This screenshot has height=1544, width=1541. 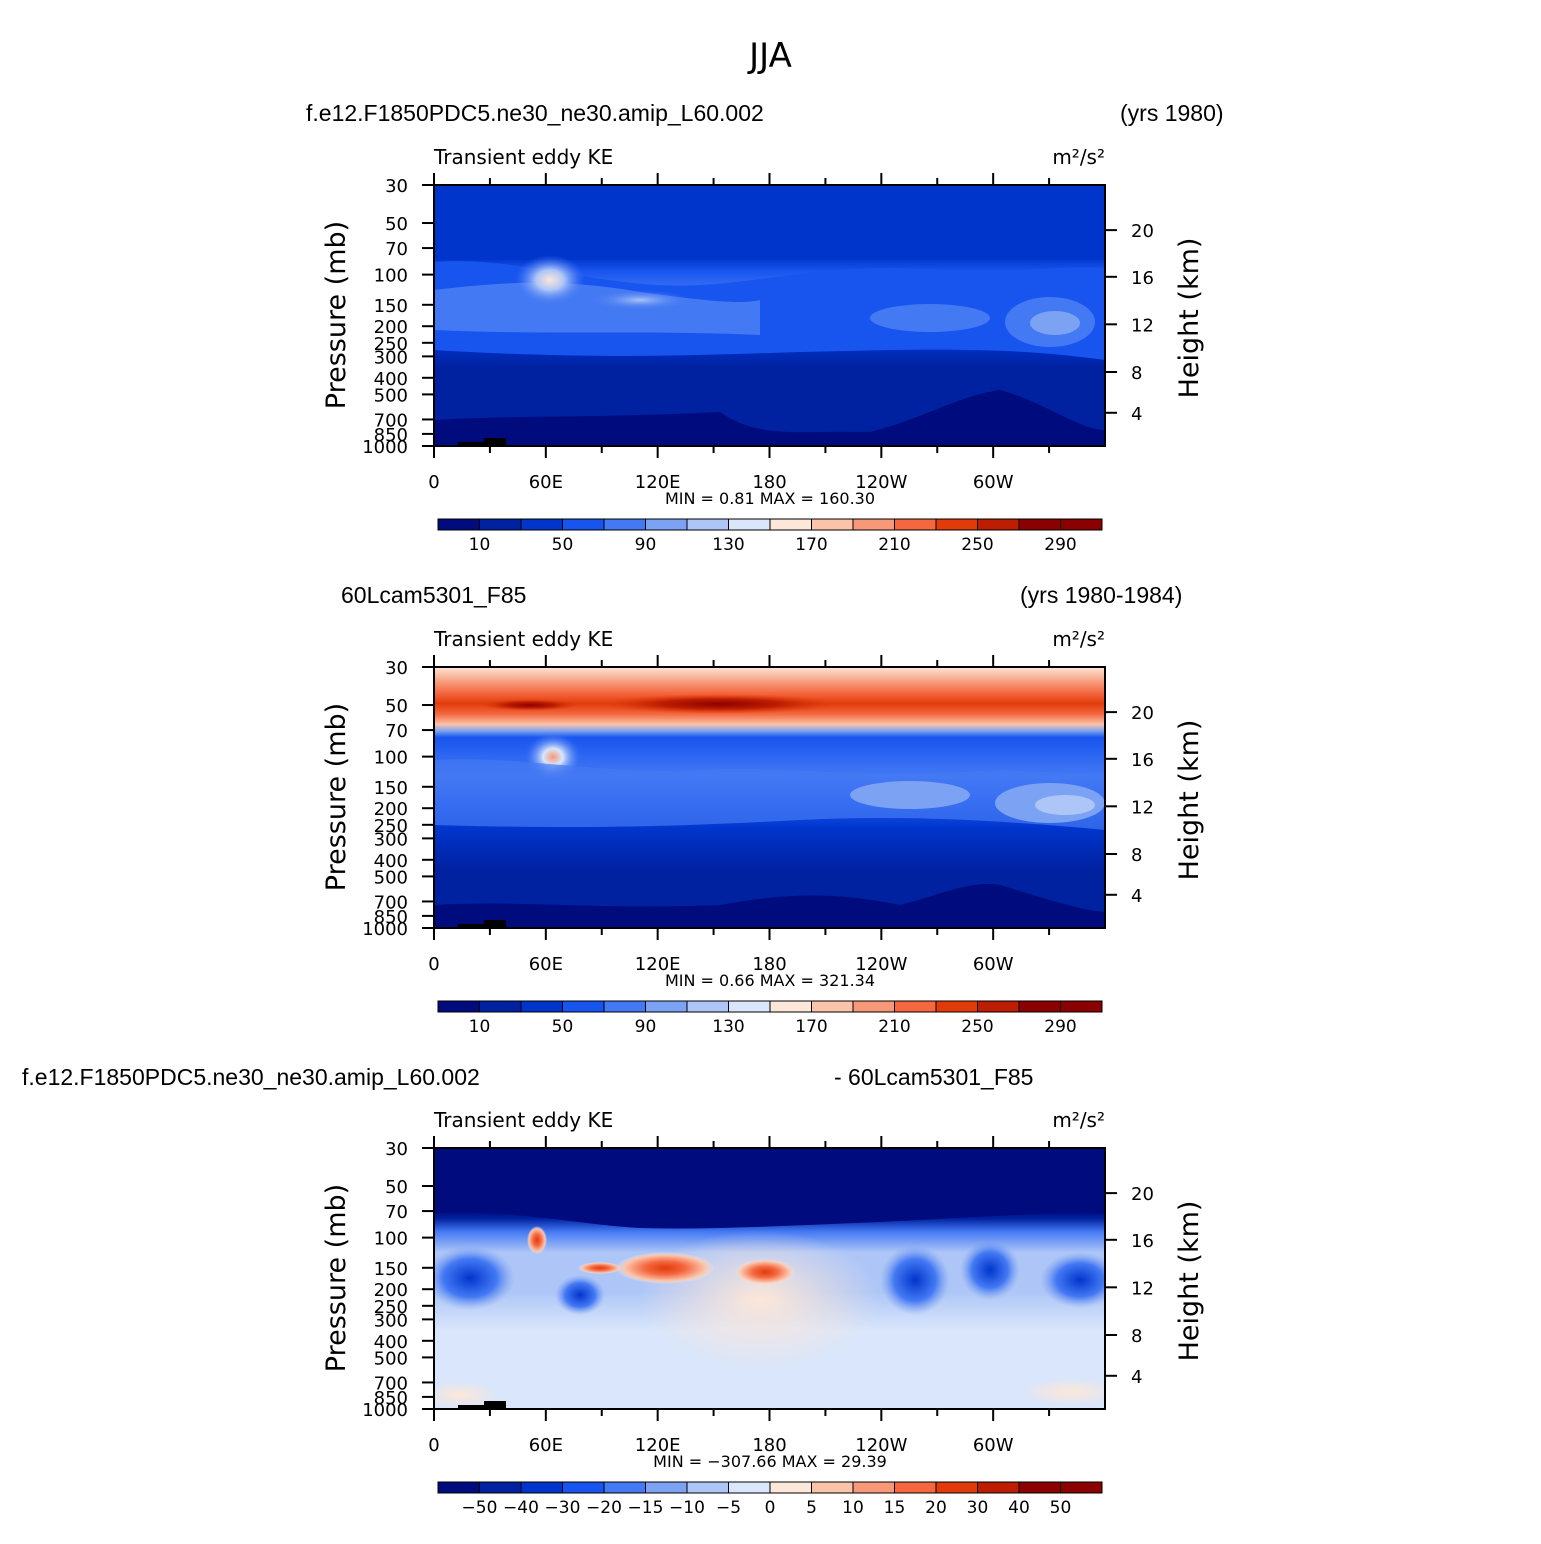 I want to click on panel3-colorbar-label: 15, so click(x=895, y=1508).